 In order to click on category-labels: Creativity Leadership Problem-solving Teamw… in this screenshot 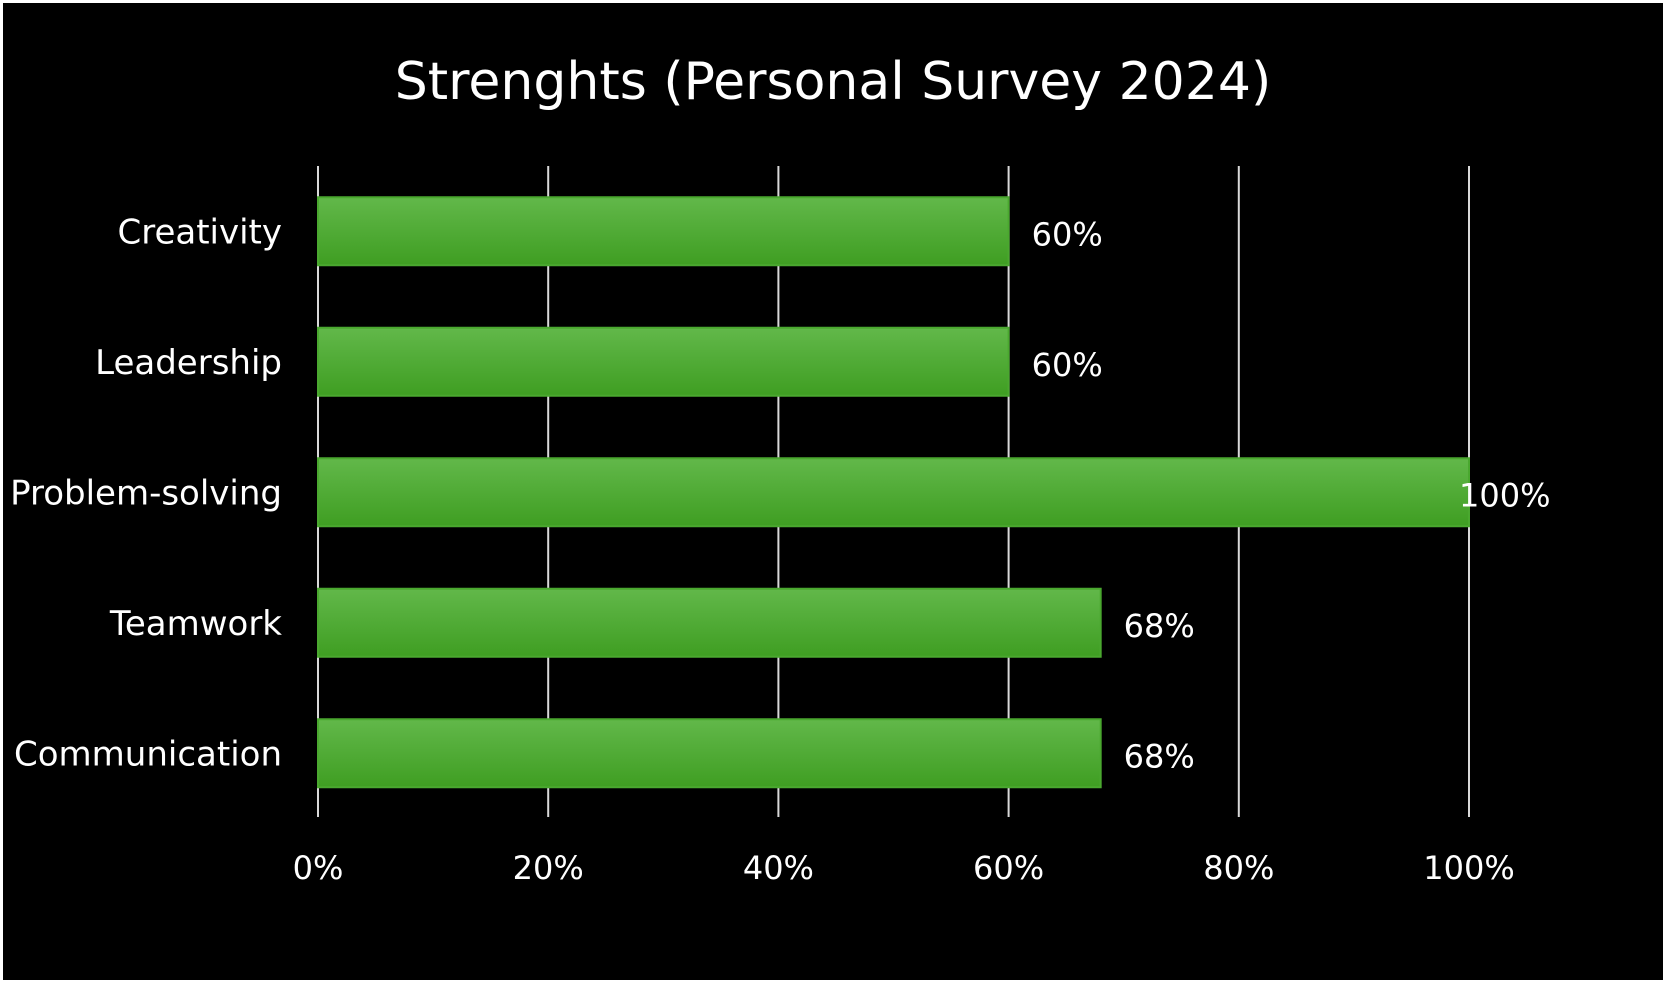, I will do `click(146, 493)`.